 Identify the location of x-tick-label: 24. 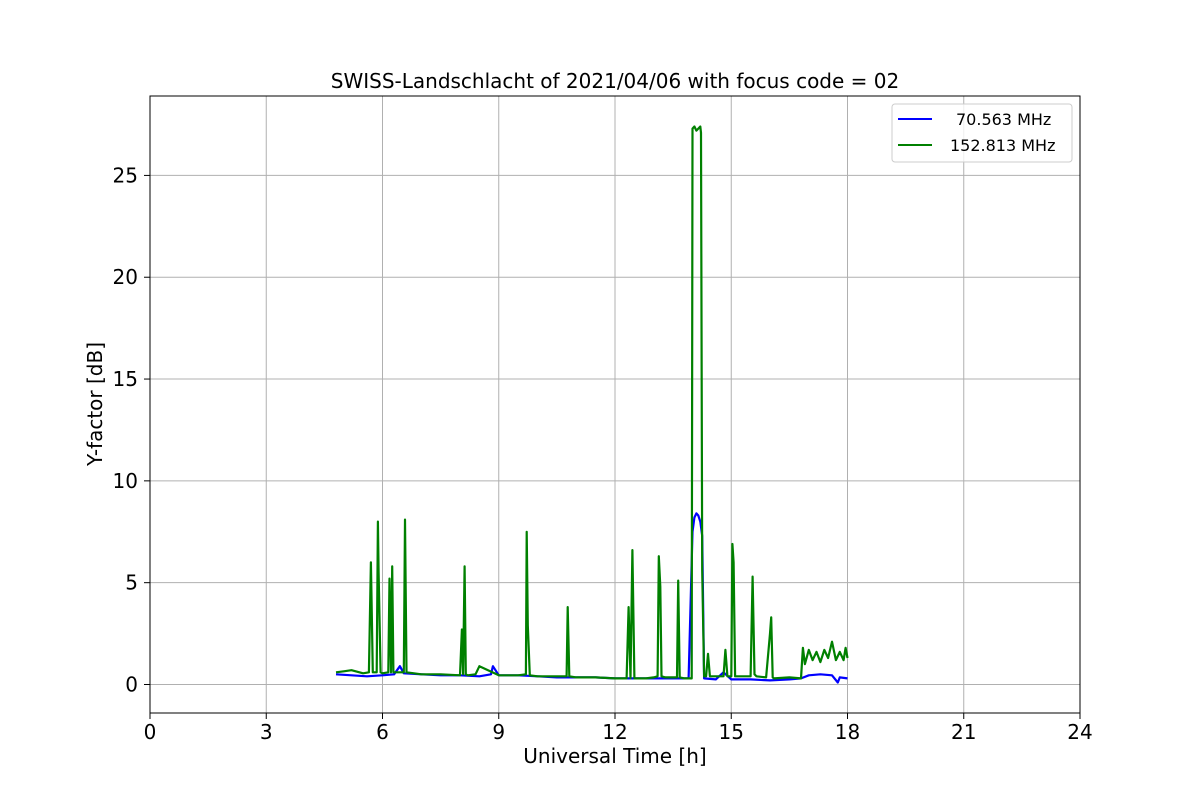
(1079, 732).